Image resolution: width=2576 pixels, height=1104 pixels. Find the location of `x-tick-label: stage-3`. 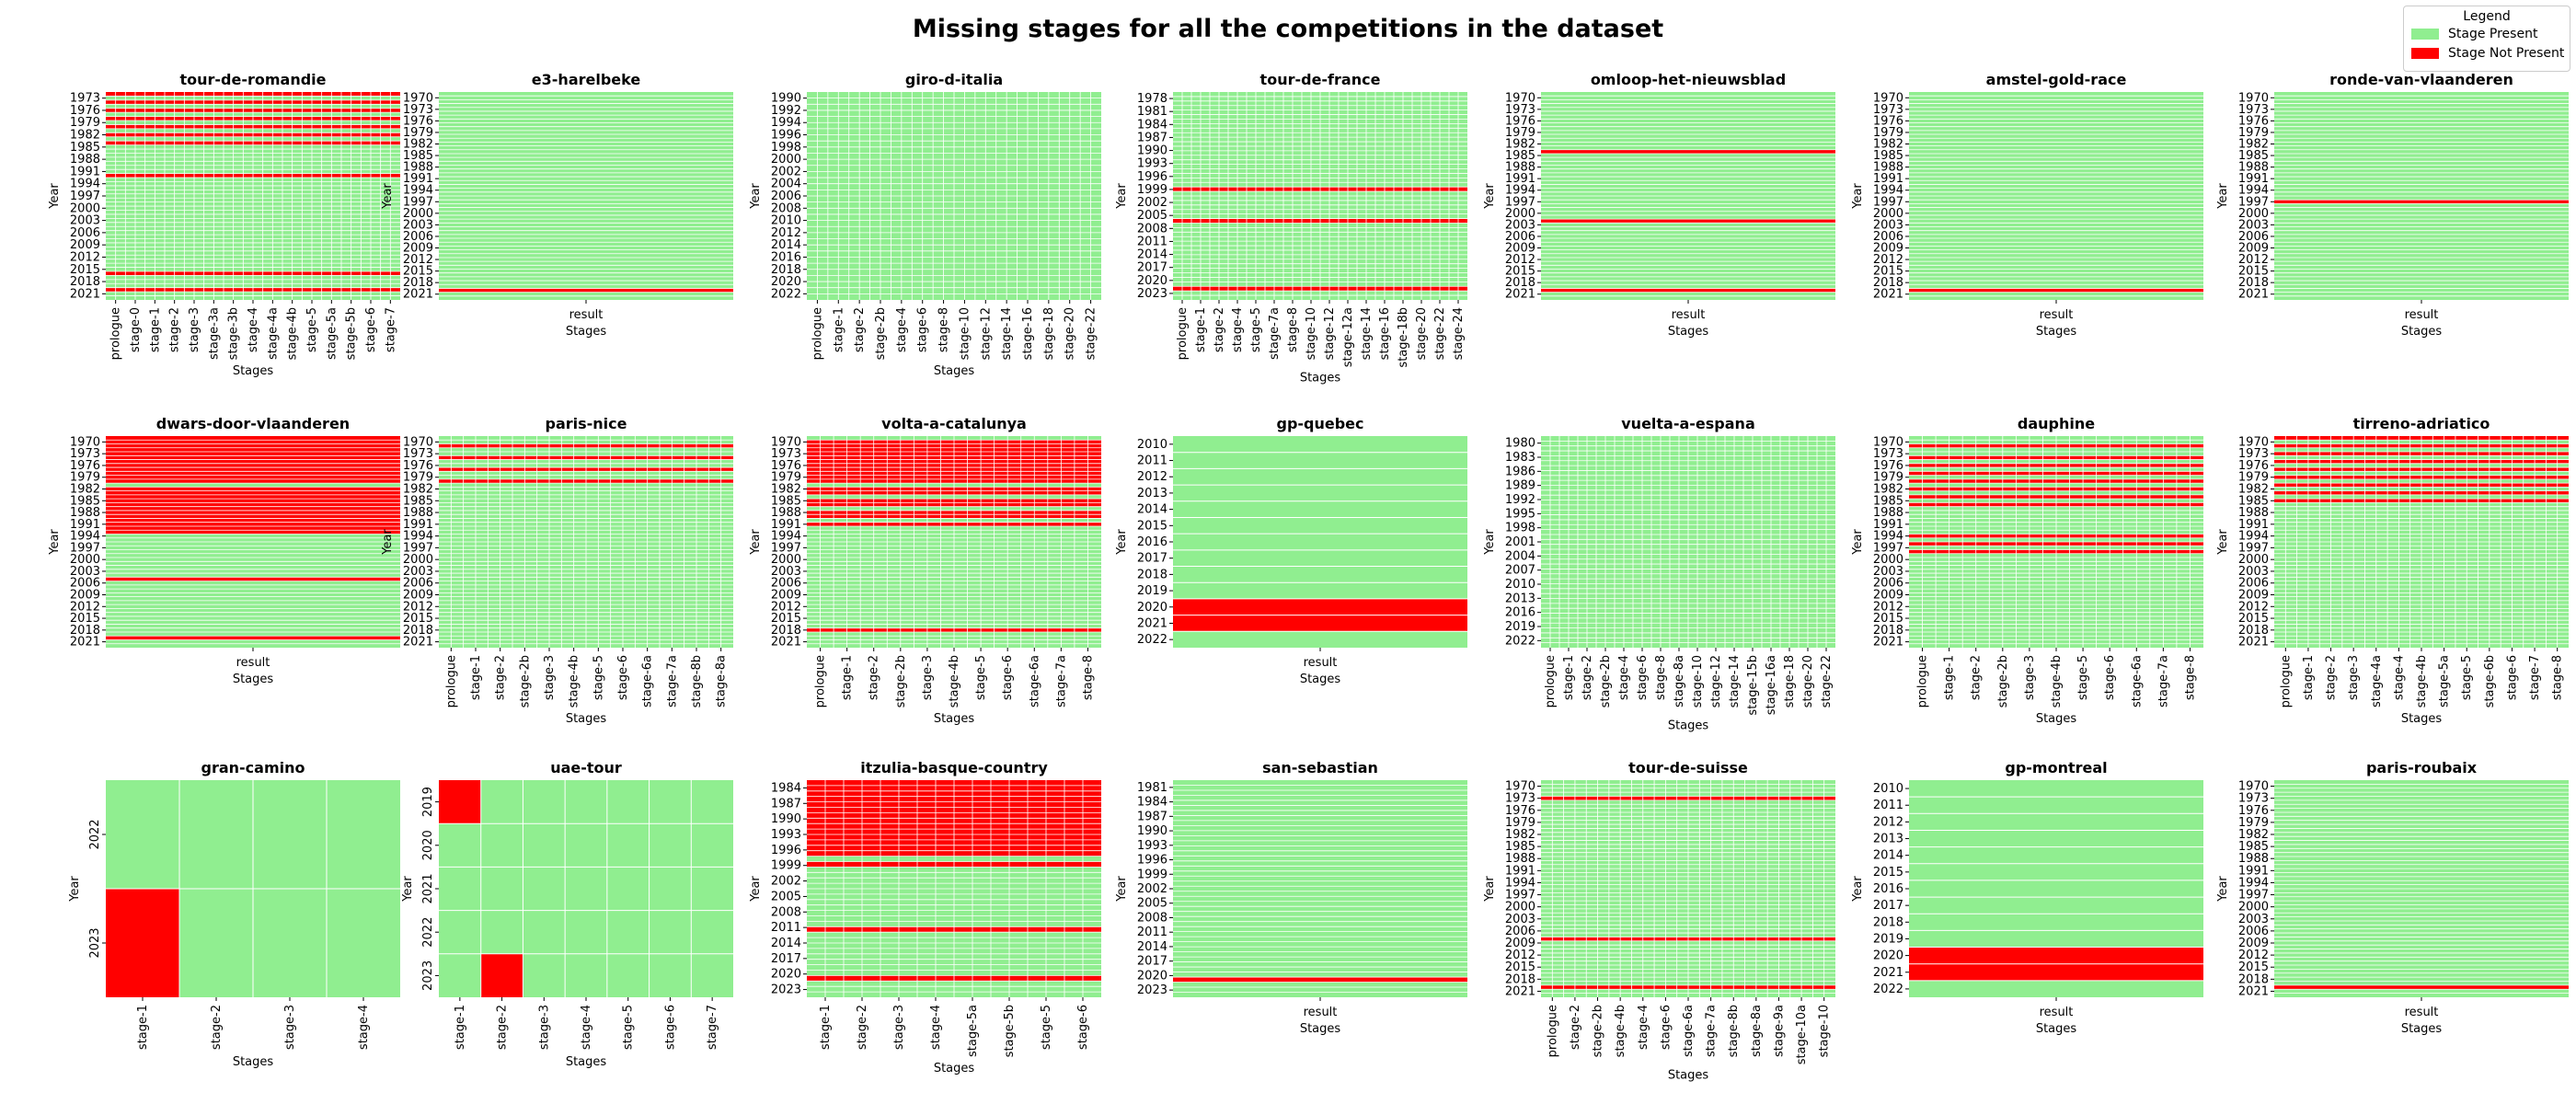

x-tick-label: stage-3 is located at coordinates (194, 329).